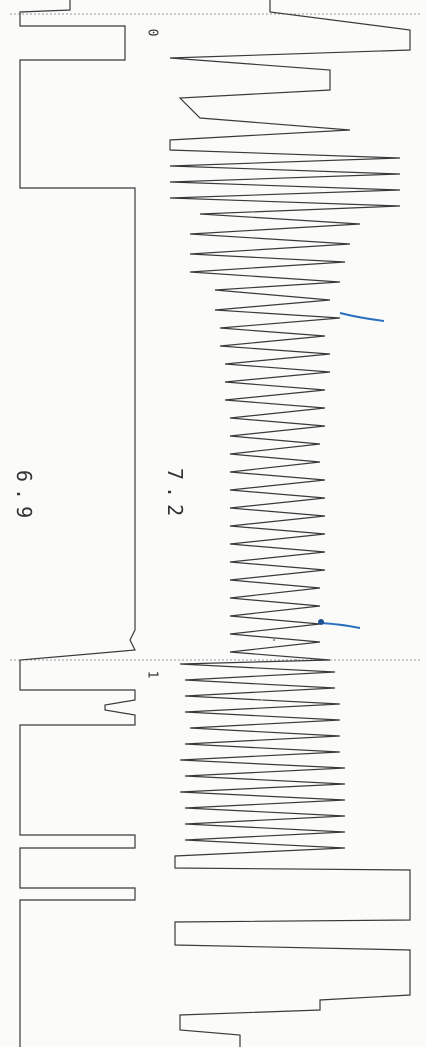 Image resolution: width=427 pixels, height=1047 pixels. I want to click on annotation-mark-lower, so click(340, 625).